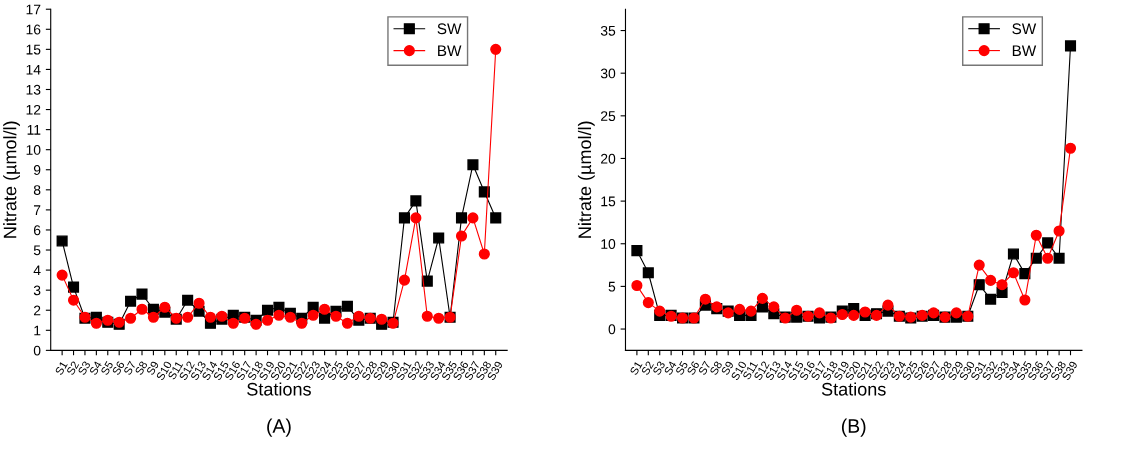 This screenshot has width=1127, height=461. What do you see at coordinates (37, 310) in the screenshot?
I see `y-tick-label: 2` at bounding box center [37, 310].